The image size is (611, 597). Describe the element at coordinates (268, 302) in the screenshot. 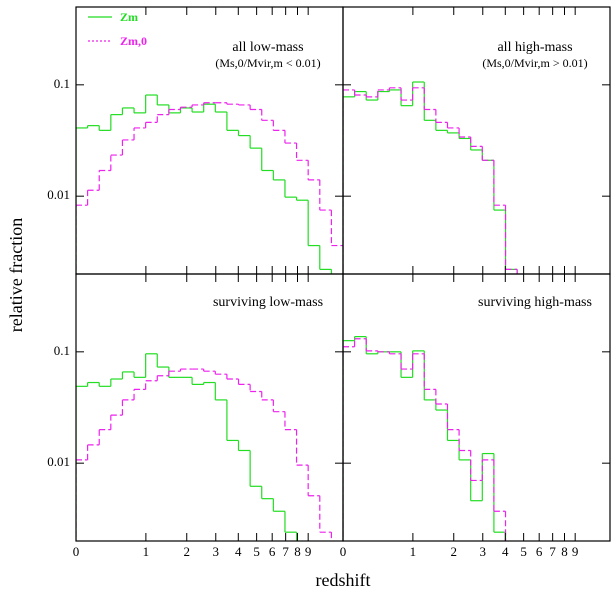

I see `annotation: surviving low-mass` at that location.